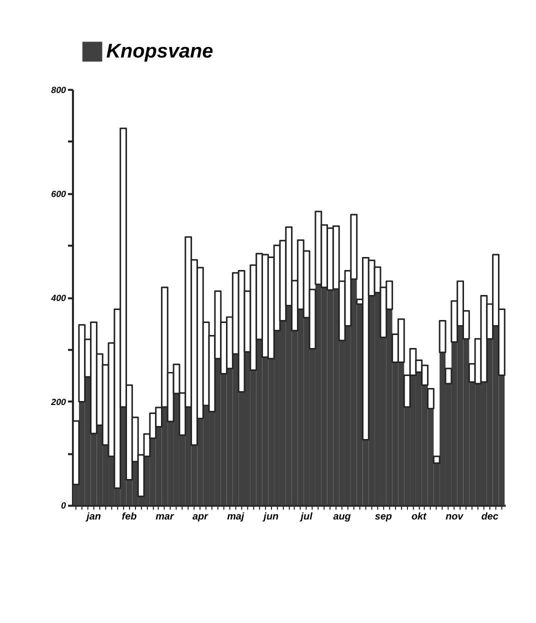 This screenshot has height=623, width=536. Describe the element at coordinates (455, 517) in the screenshot. I see `x-tick-label: nov` at that location.